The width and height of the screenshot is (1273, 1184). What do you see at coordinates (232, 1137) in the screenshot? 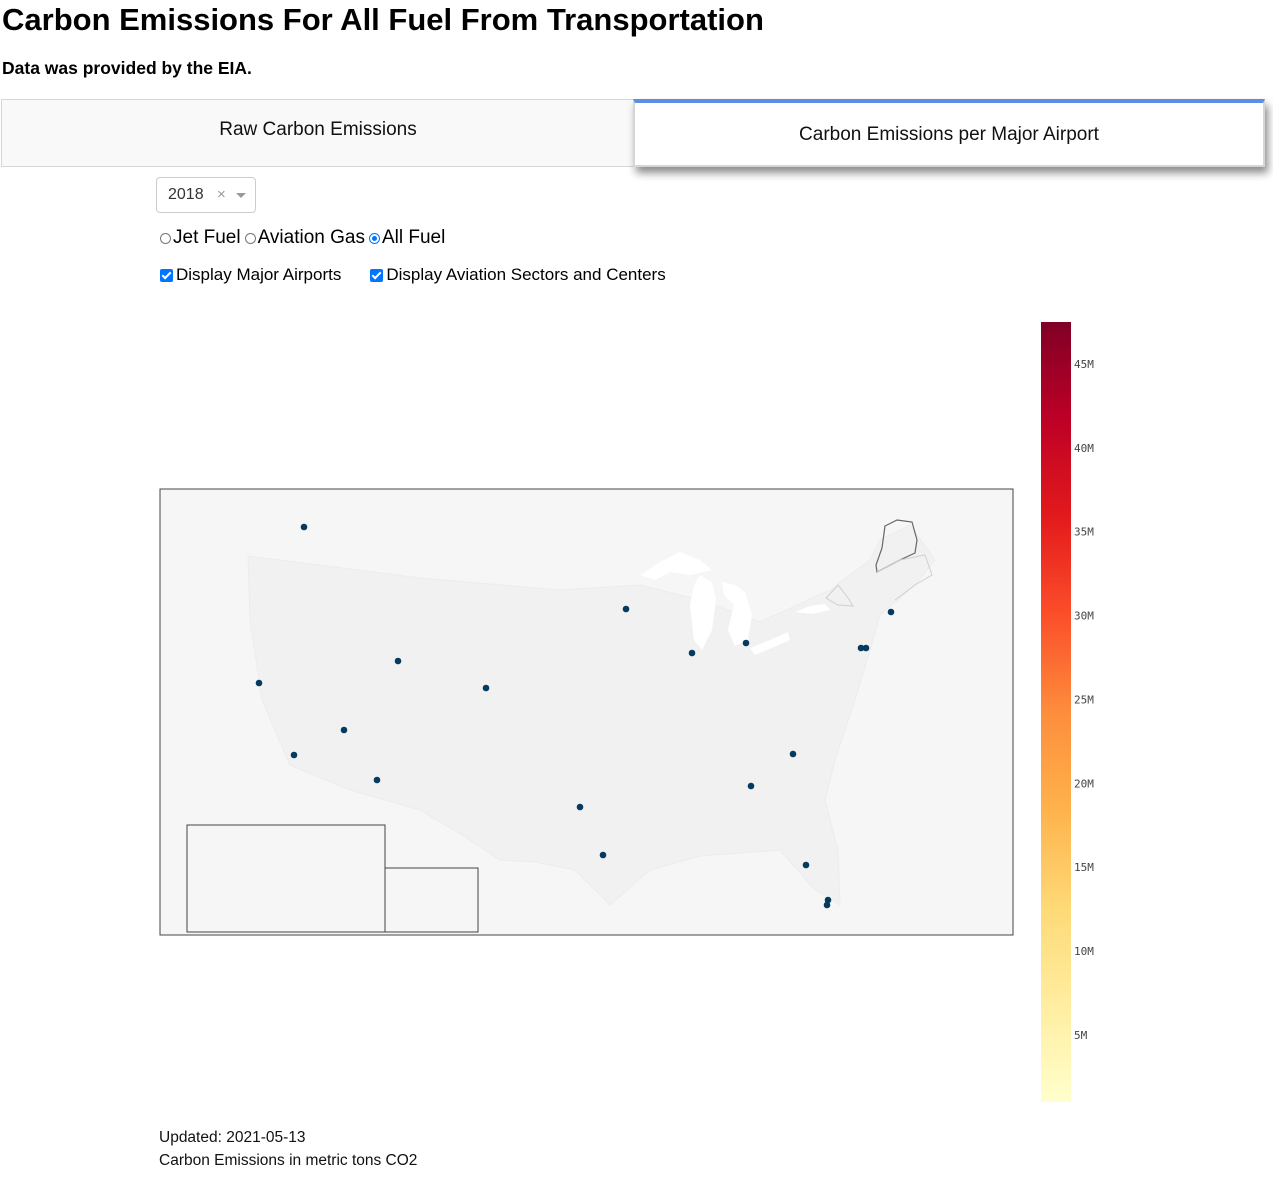
I see `updated-date: Updated: 2021-05-13` at bounding box center [232, 1137].